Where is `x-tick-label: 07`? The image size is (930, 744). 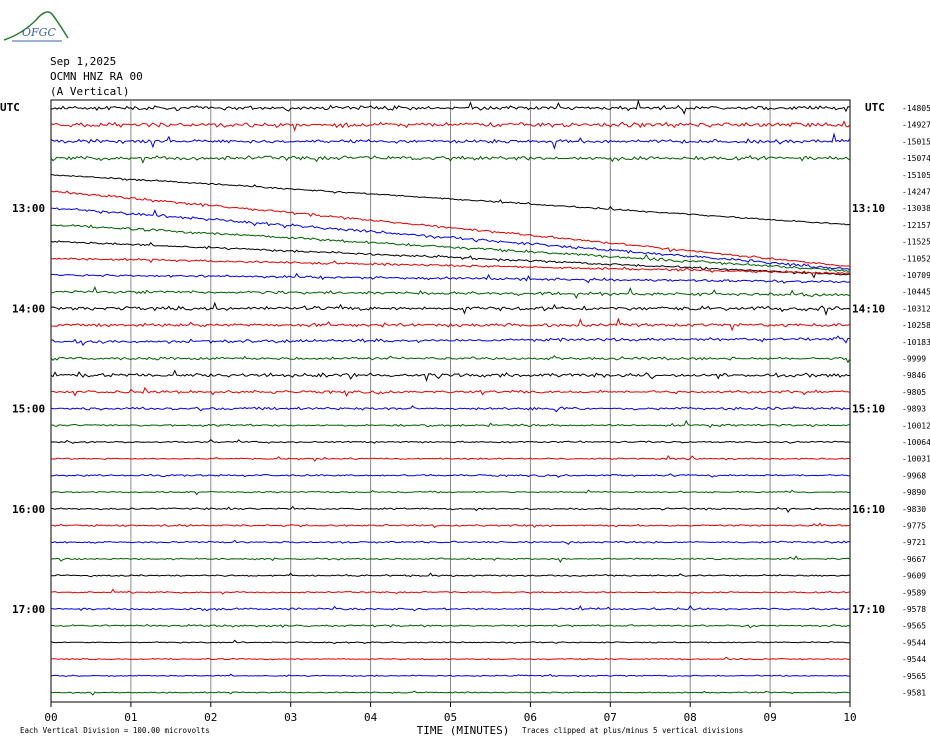
x-tick-label: 07 is located at coordinates (610, 717).